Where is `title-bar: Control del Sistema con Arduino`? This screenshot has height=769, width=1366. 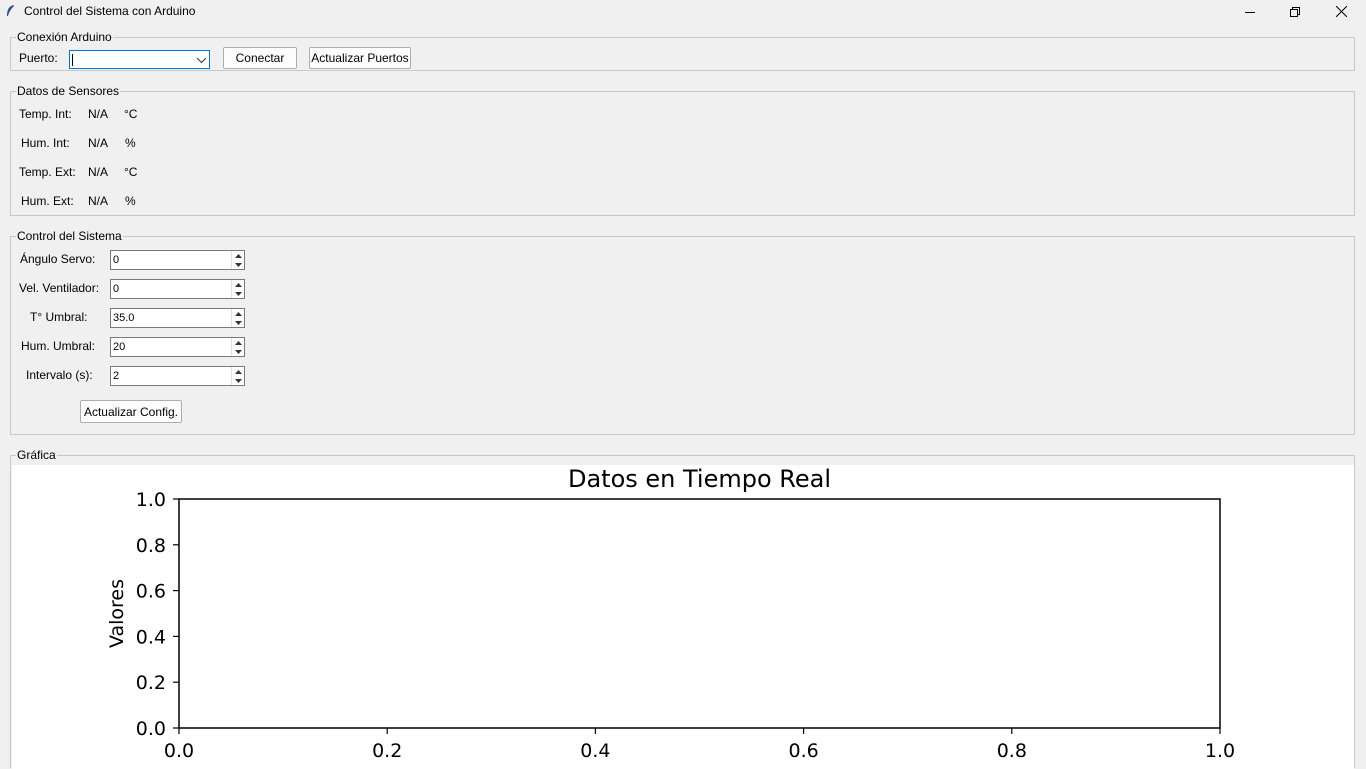 title-bar: Control del Sistema con Arduino is located at coordinates (683, 11).